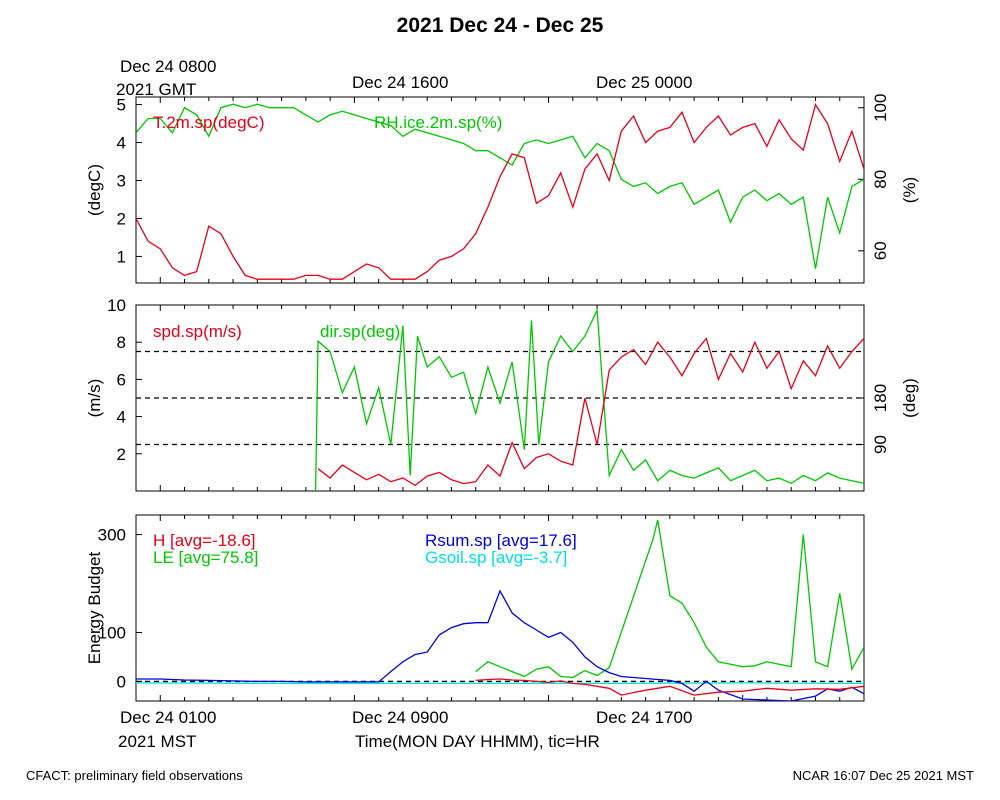  Describe the element at coordinates (500, 25) in the screenshot. I see `chart-title: 2021 Dec 24 - Dec 25` at that location.